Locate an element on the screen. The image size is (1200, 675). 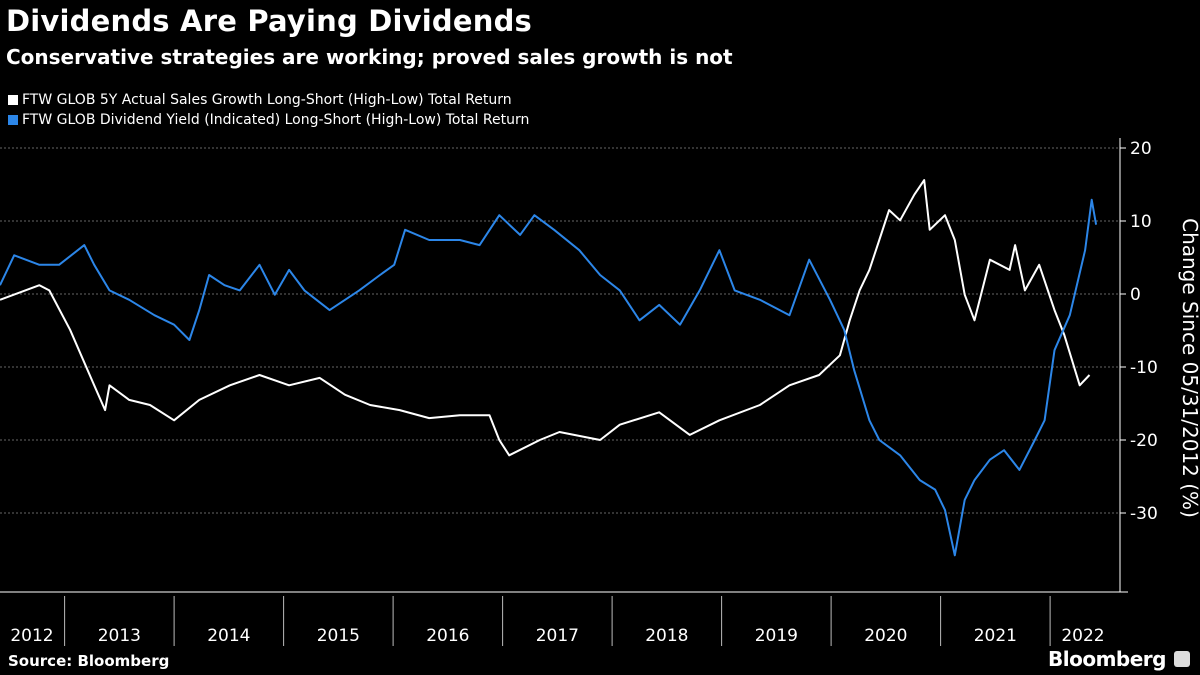
brand-text: Bloomberg is located at coordinates (1107, 659).